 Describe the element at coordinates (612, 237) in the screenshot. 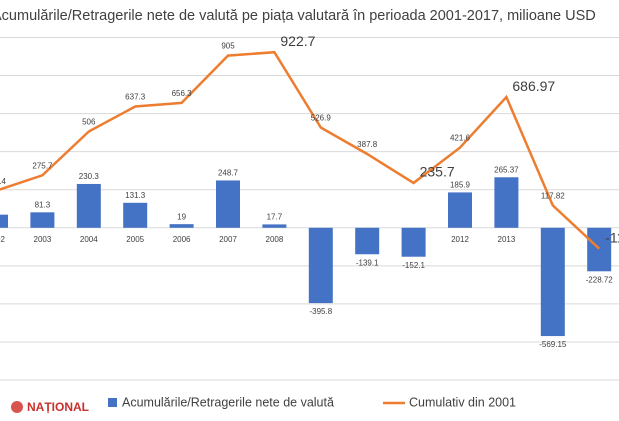

I see `line-value-label: -110` at that location.